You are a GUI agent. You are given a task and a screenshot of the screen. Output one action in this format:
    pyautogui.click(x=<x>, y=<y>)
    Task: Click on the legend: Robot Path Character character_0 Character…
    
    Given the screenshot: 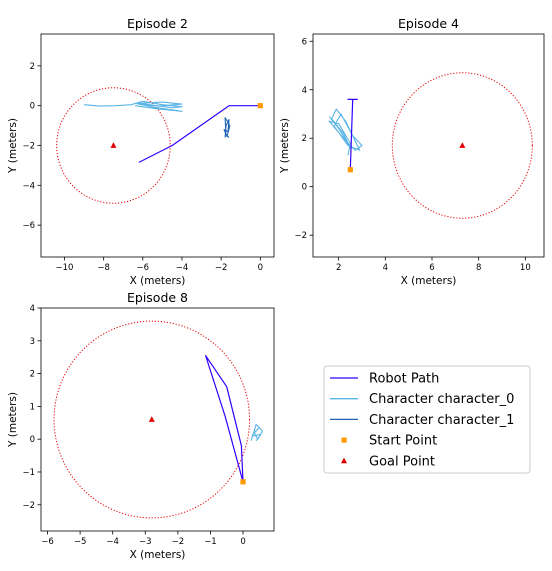 What is the action you would take?
    pyautogui.click(x=427, y=419)
    